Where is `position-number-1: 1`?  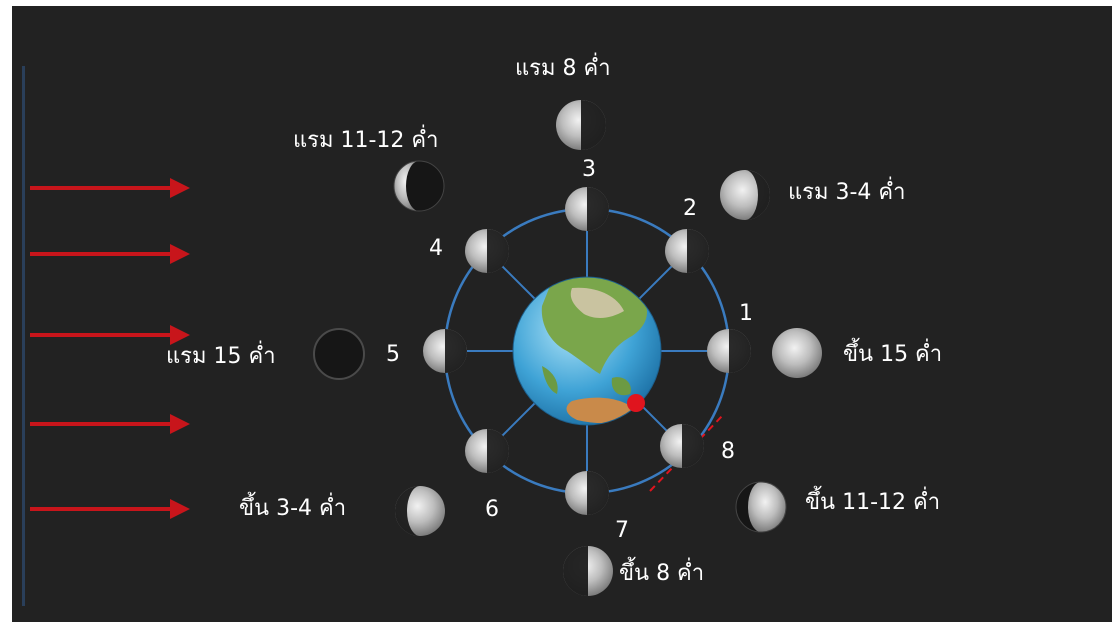
position-number-1: 1 is located at coordinates (746, 313).